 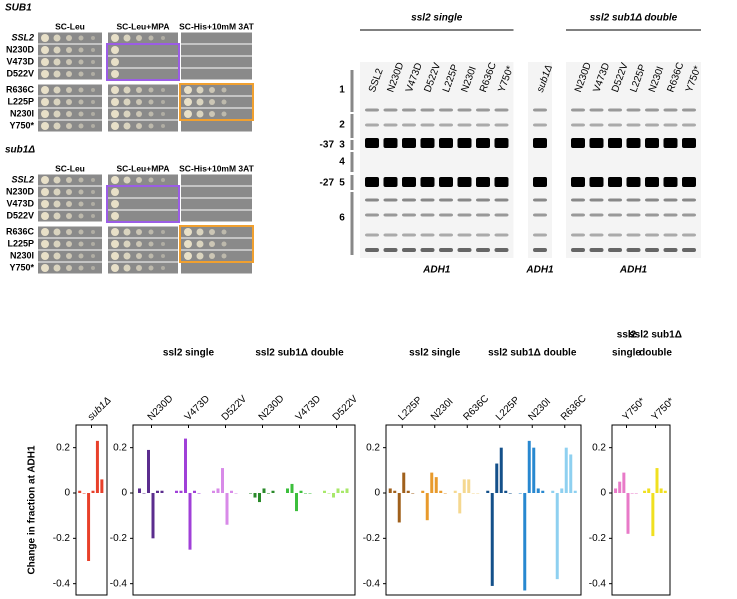 I want to click on panel-title: sub1Δ, so click(x=20, y=150).